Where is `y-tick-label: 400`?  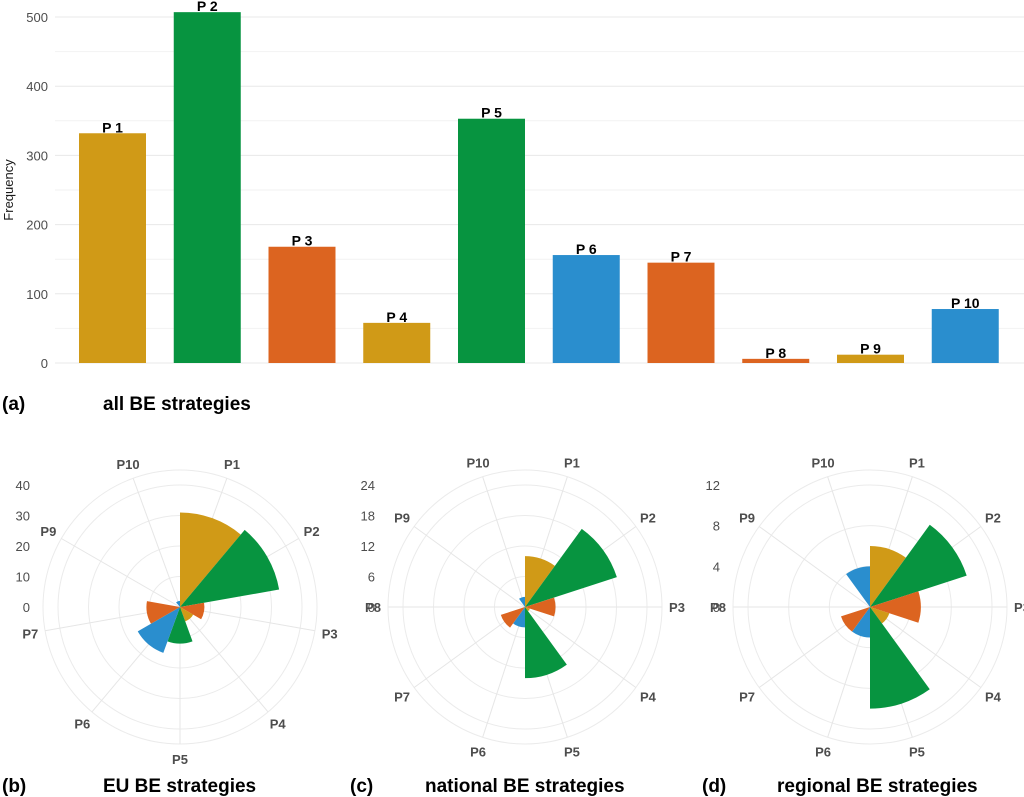 y-tick-label: 400 is located at coordinates (37, 86).